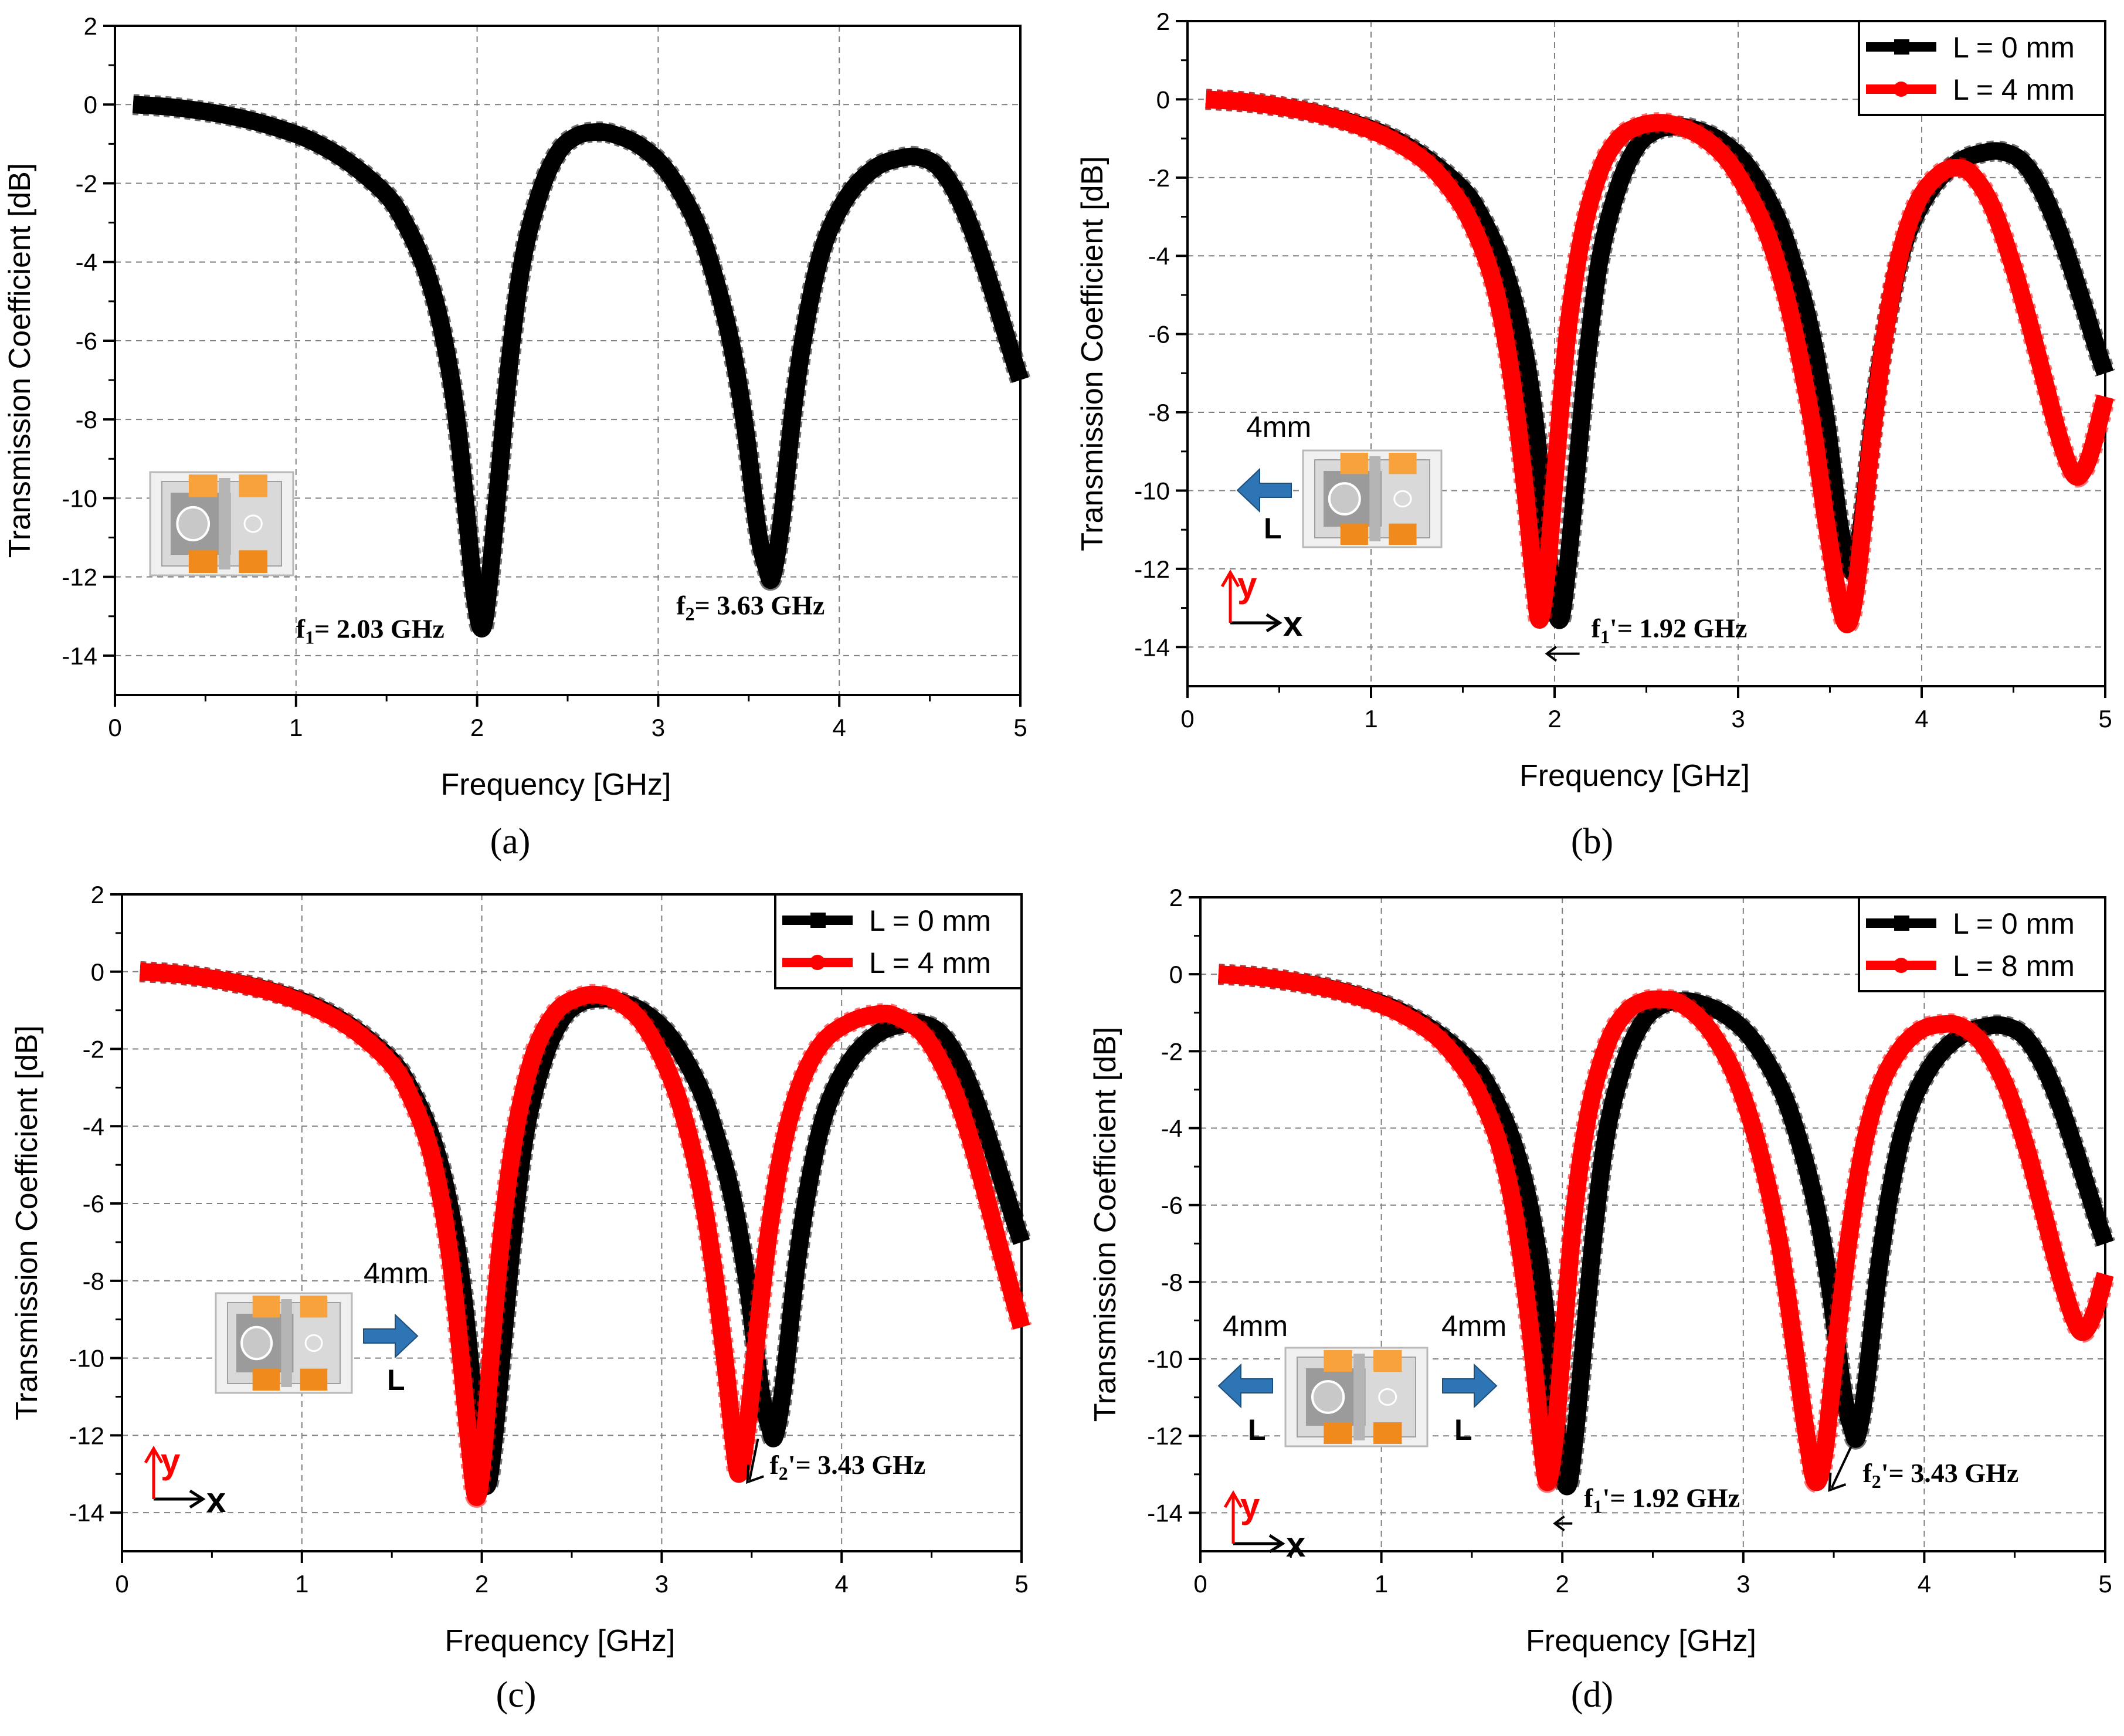 This screenshot has width=2124, height=1736. Describe the element at coordinates (581, 366) in the screenshot. I see `series-curve` at that location.